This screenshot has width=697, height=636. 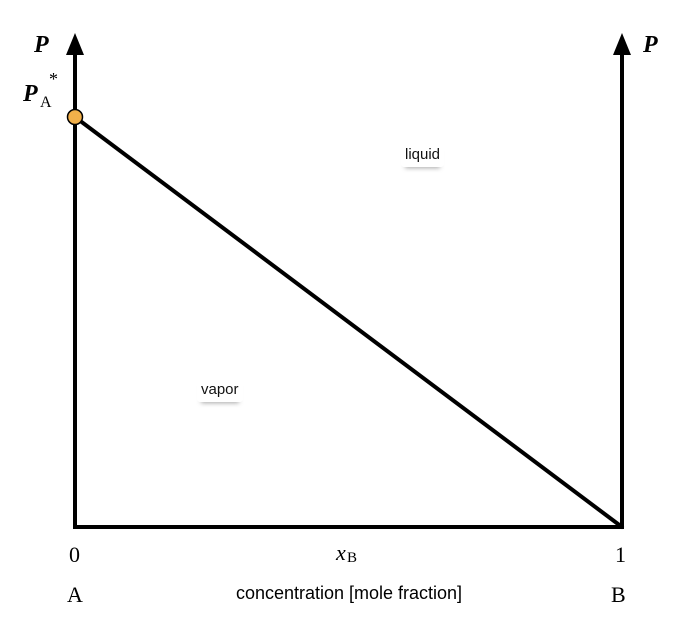 I want to click on x-variable-main: x, so click(x=340, y=552).